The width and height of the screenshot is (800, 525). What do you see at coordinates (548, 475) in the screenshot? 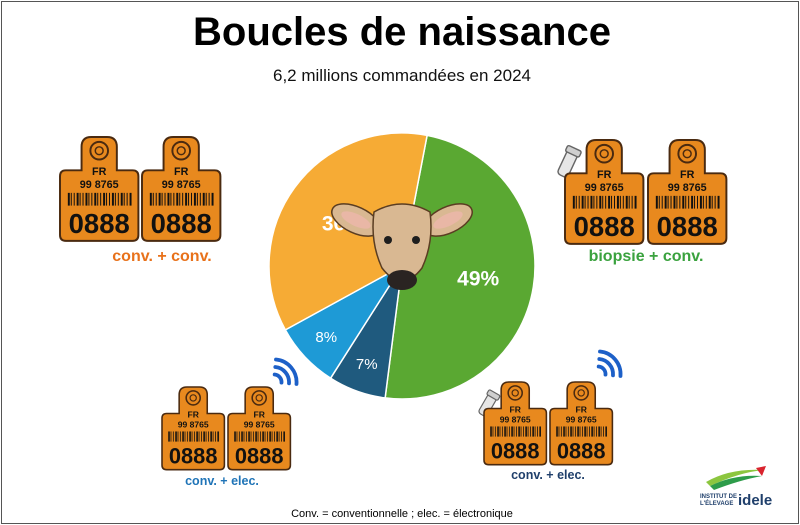
I see `label-conv-elec-right: conv. + elec.` at bounding box center [548, 475].